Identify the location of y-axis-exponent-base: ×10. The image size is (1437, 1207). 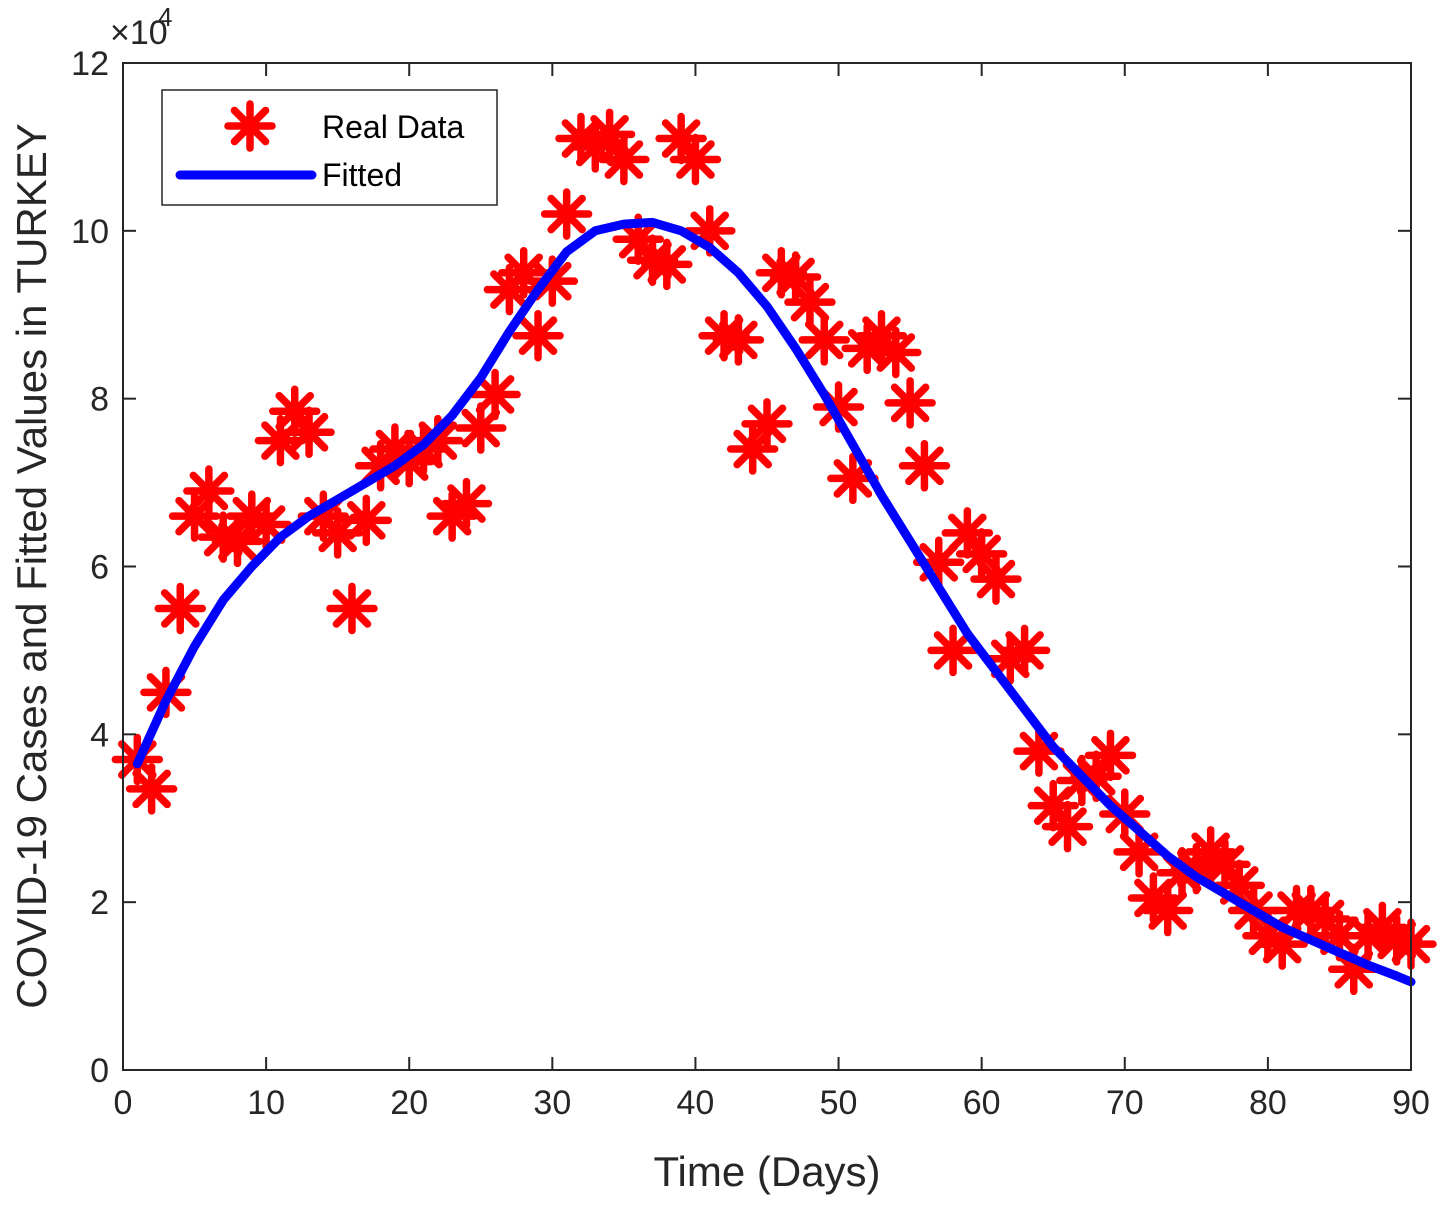
(139, 33).